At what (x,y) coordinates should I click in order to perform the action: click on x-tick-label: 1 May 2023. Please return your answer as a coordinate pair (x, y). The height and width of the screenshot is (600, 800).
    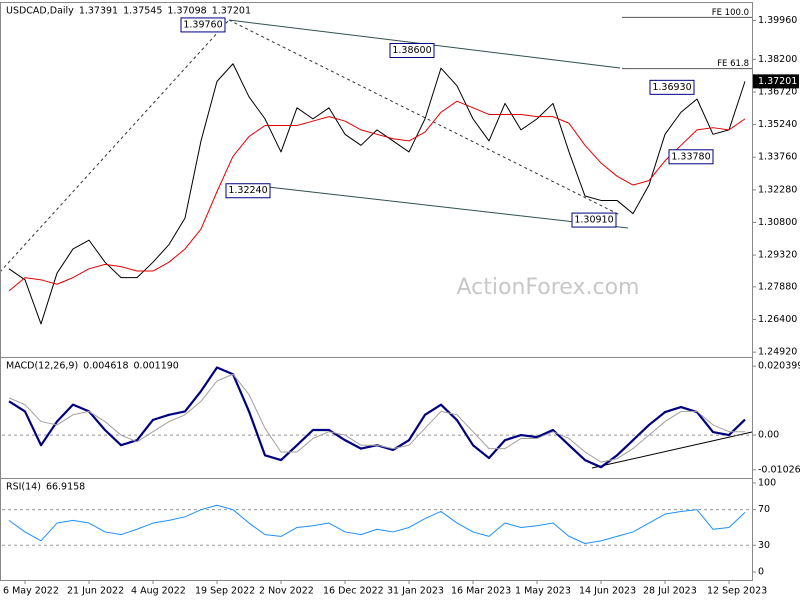
    Looking at the image, I should click on (543, 591).